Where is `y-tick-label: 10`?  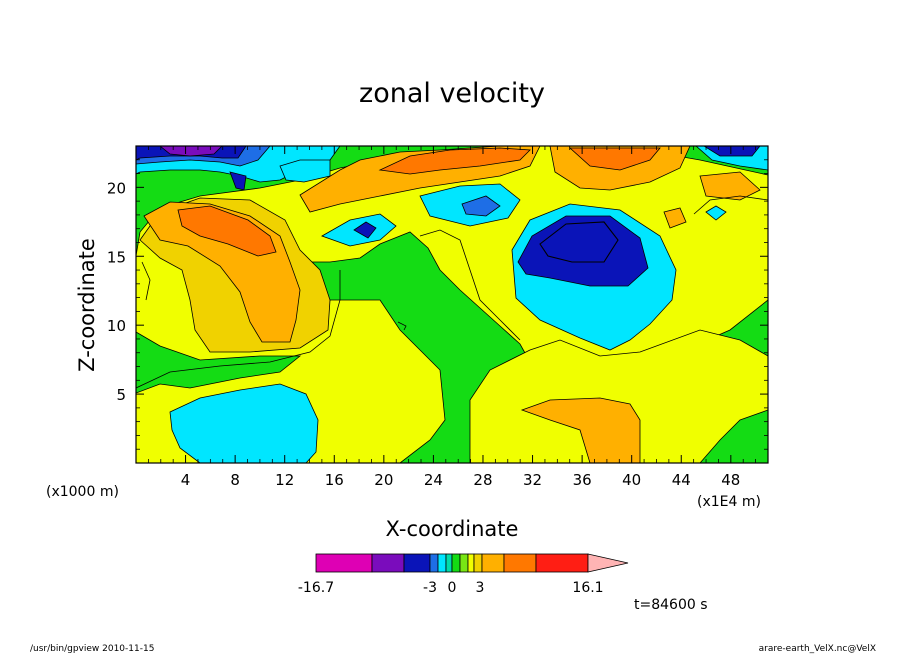
y-tick-label: 10 is located at coordinates (116, 326).